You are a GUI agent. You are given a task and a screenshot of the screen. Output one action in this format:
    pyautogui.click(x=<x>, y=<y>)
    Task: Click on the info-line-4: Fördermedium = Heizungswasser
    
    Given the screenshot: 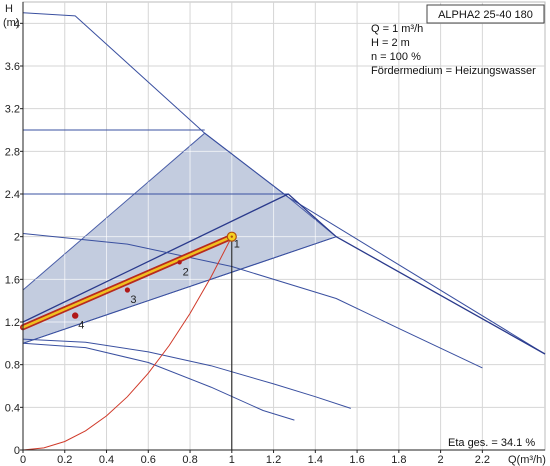 What is the action you would take?
    pyautogui.click(x=453, y=71)
    